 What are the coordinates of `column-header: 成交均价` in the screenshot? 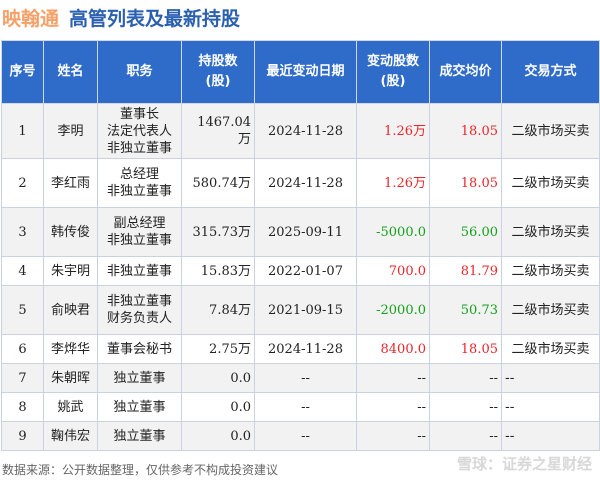 It's located at (465, 72).